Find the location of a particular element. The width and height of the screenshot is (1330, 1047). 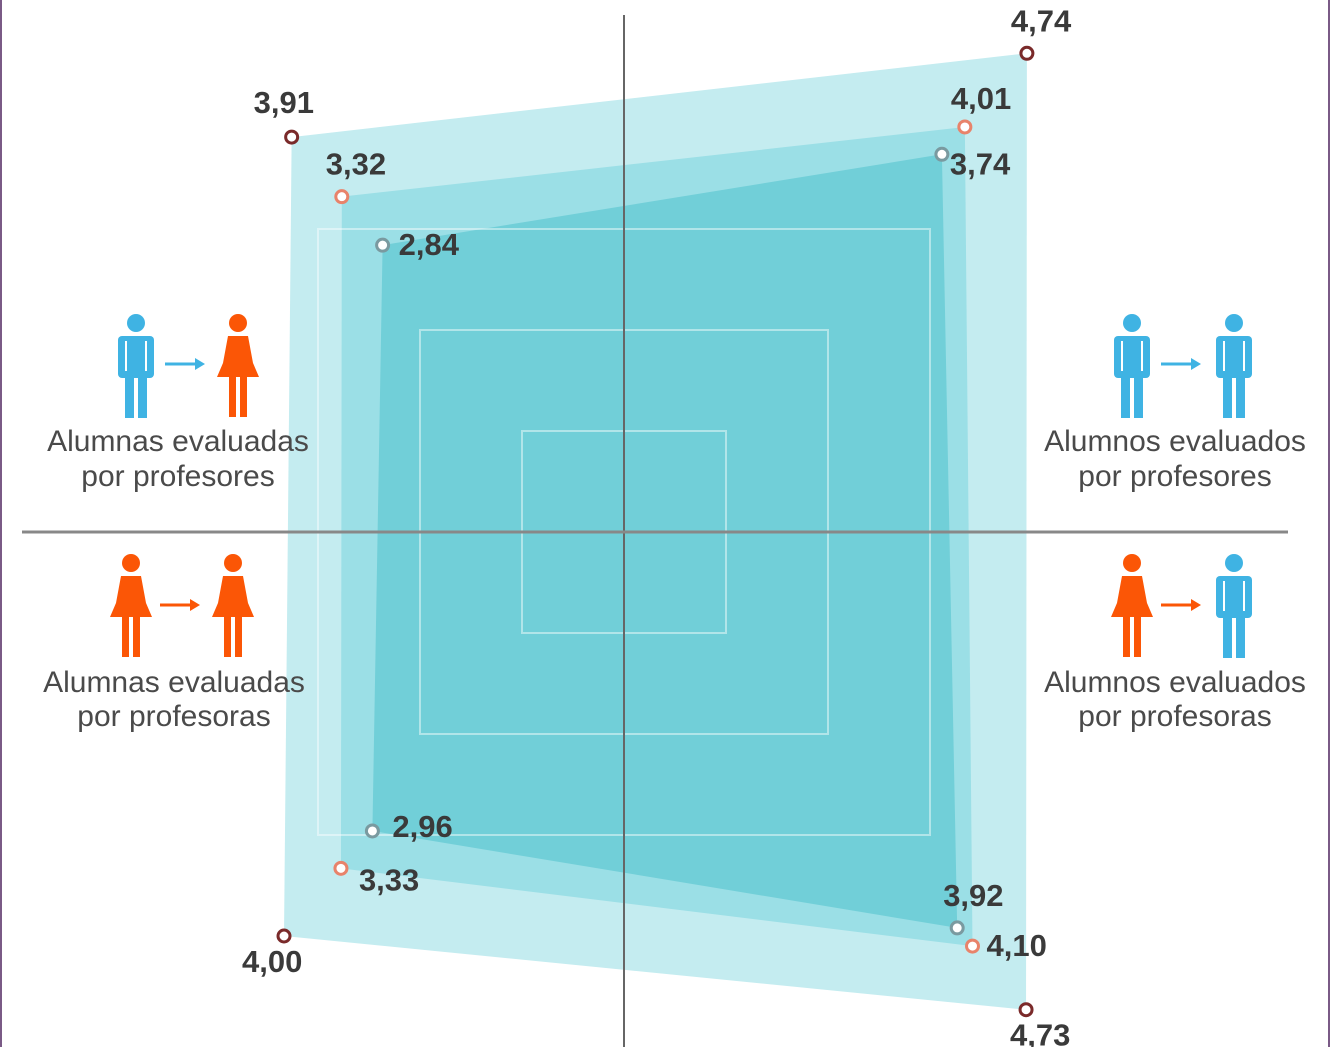

evaluated-icon-upper_right-torso is located at coordinates (1234, 357).